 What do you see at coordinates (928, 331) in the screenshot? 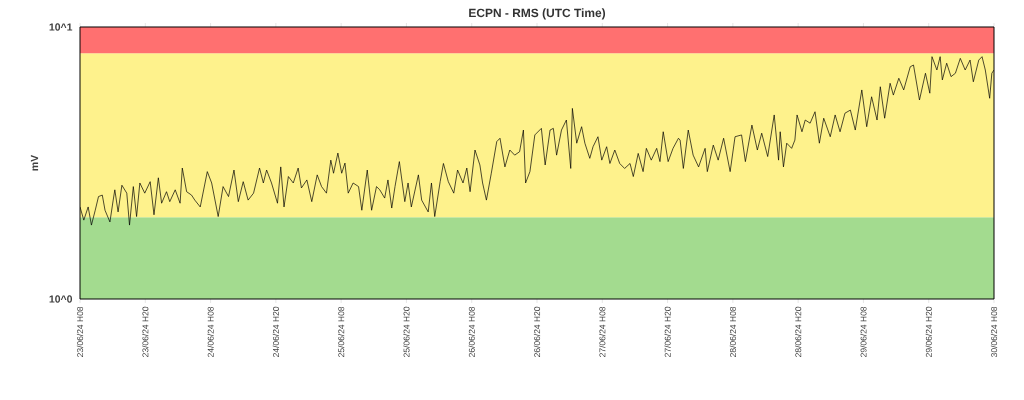
I see `x-tick-label: 29/06/24 H20` at bounding box center [928, 331].